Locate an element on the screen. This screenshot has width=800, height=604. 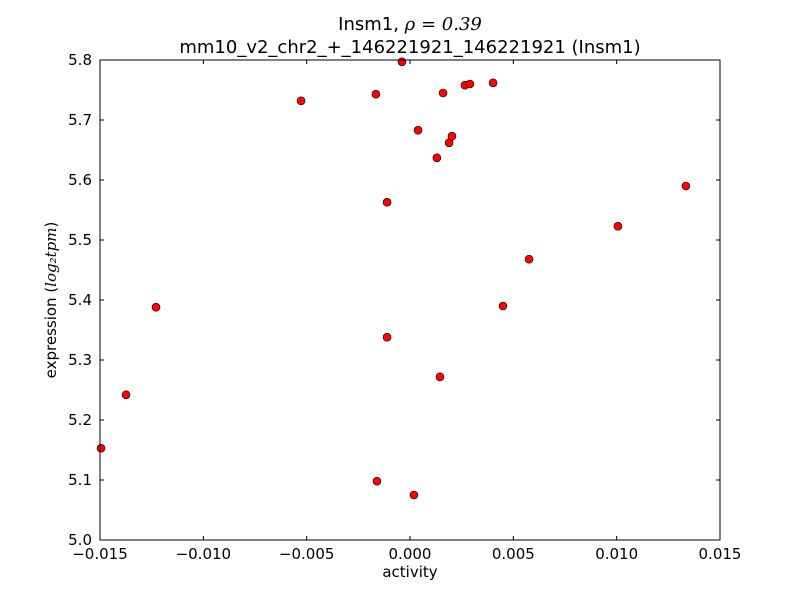
x-tick-label: 0.005 is located at coordinates (513, 554).